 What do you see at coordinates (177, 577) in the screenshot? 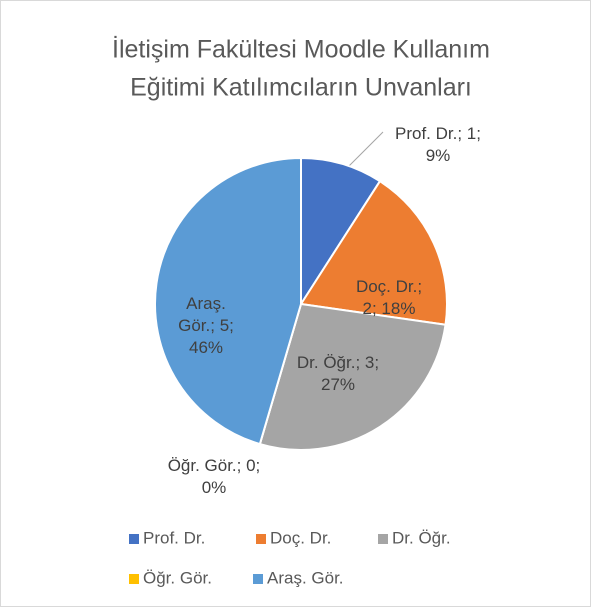
I see `legend-label: Öğr. Gör.` at bounding box center [177, 577].